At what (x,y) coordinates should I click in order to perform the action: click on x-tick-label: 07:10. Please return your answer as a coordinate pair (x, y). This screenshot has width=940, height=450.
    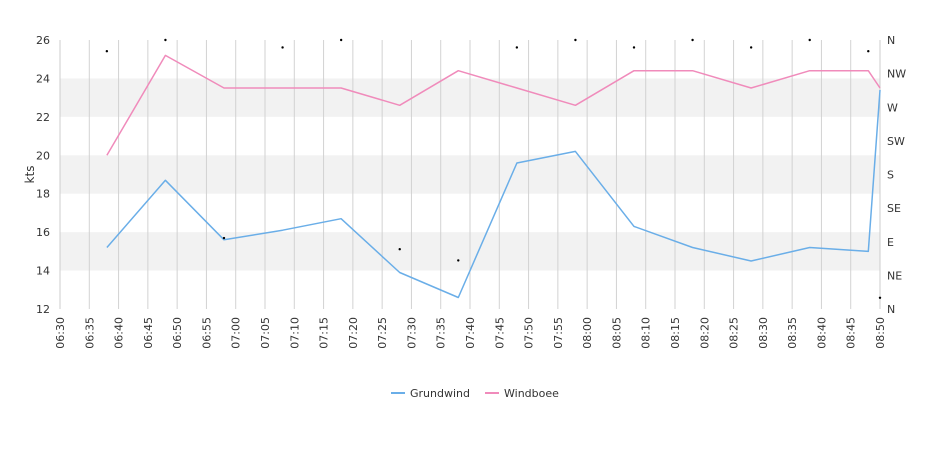
    Looking at the image, I should click on (294, 333).